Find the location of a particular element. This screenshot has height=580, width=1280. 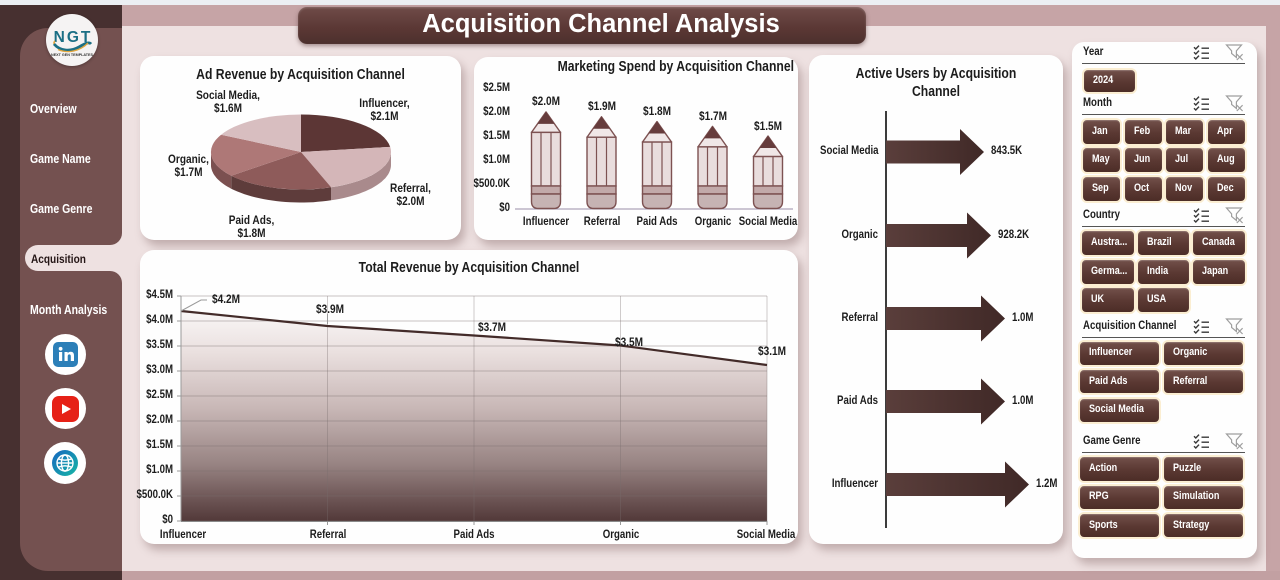

svg-text: NEXT GEN TEMPLATES is located at coordinates (72, 55).